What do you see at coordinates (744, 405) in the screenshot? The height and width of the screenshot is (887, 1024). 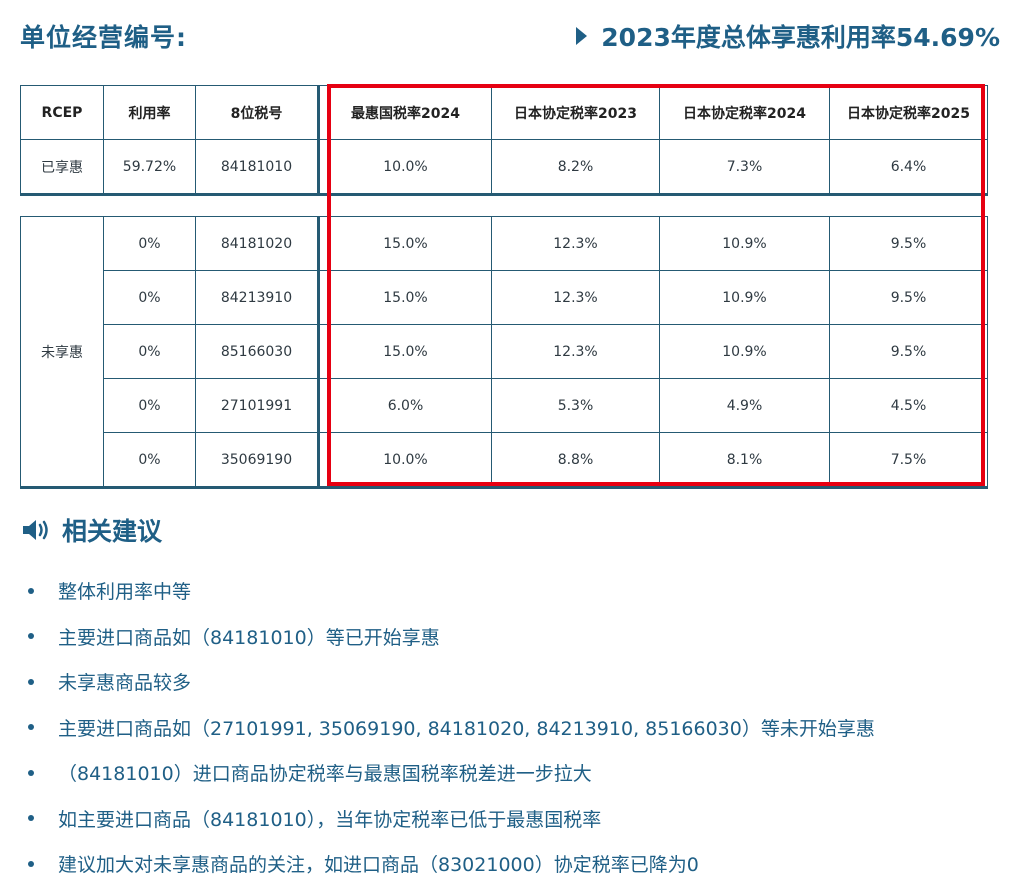 I see `cell-japan-2024: 4.9%` at bounding box center [744, 405].